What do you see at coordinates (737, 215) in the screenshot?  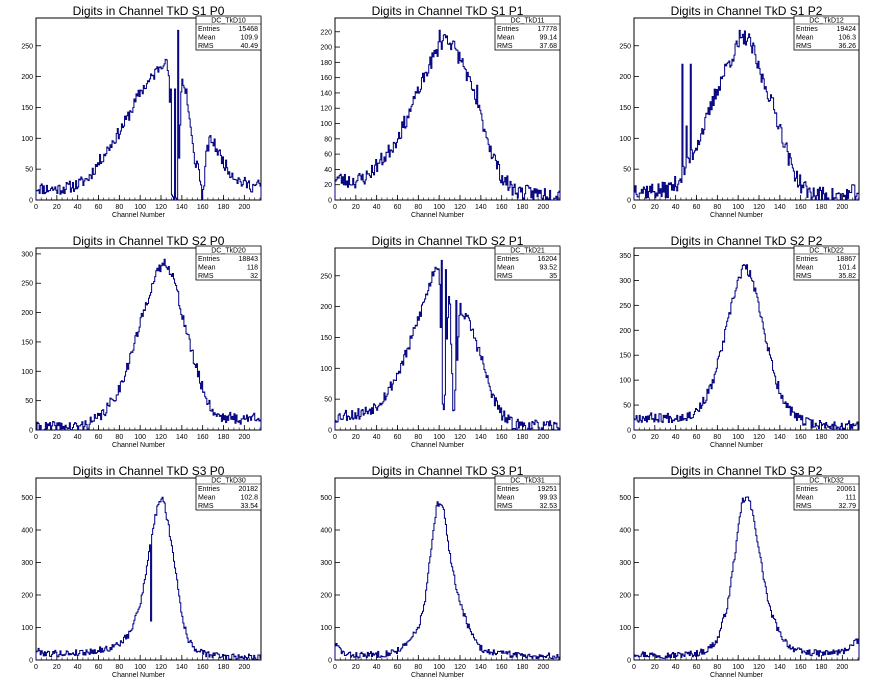 I see `x-axis-label: Channel Number` at bounding box center [737, 215].